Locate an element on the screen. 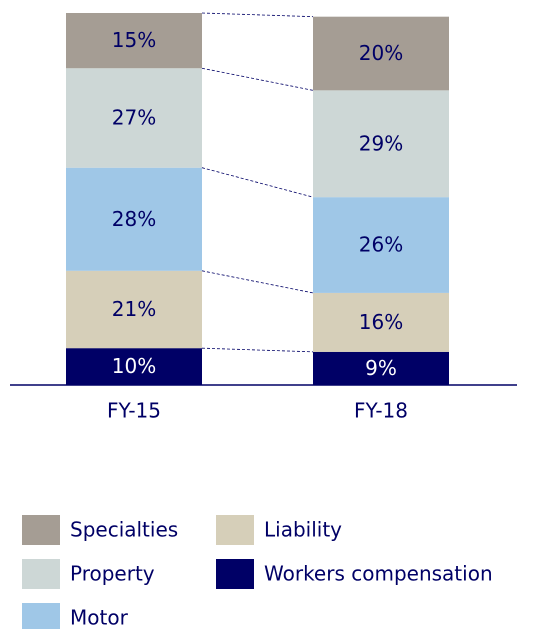 This screenshot has width=554, height=629. value-label: 26% is located at coordinates (381, 245).